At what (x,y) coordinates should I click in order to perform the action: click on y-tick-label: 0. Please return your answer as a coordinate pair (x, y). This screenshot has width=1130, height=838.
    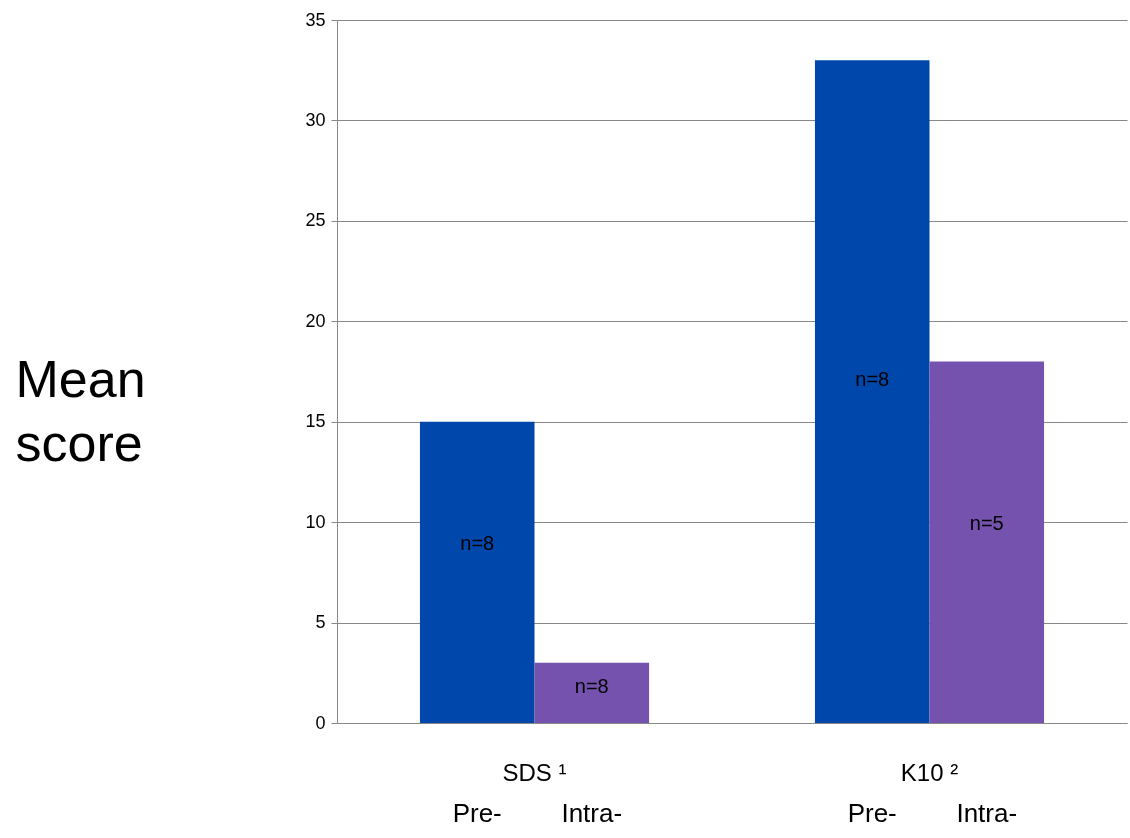
    Looking at the image, I should click on (320, 722).